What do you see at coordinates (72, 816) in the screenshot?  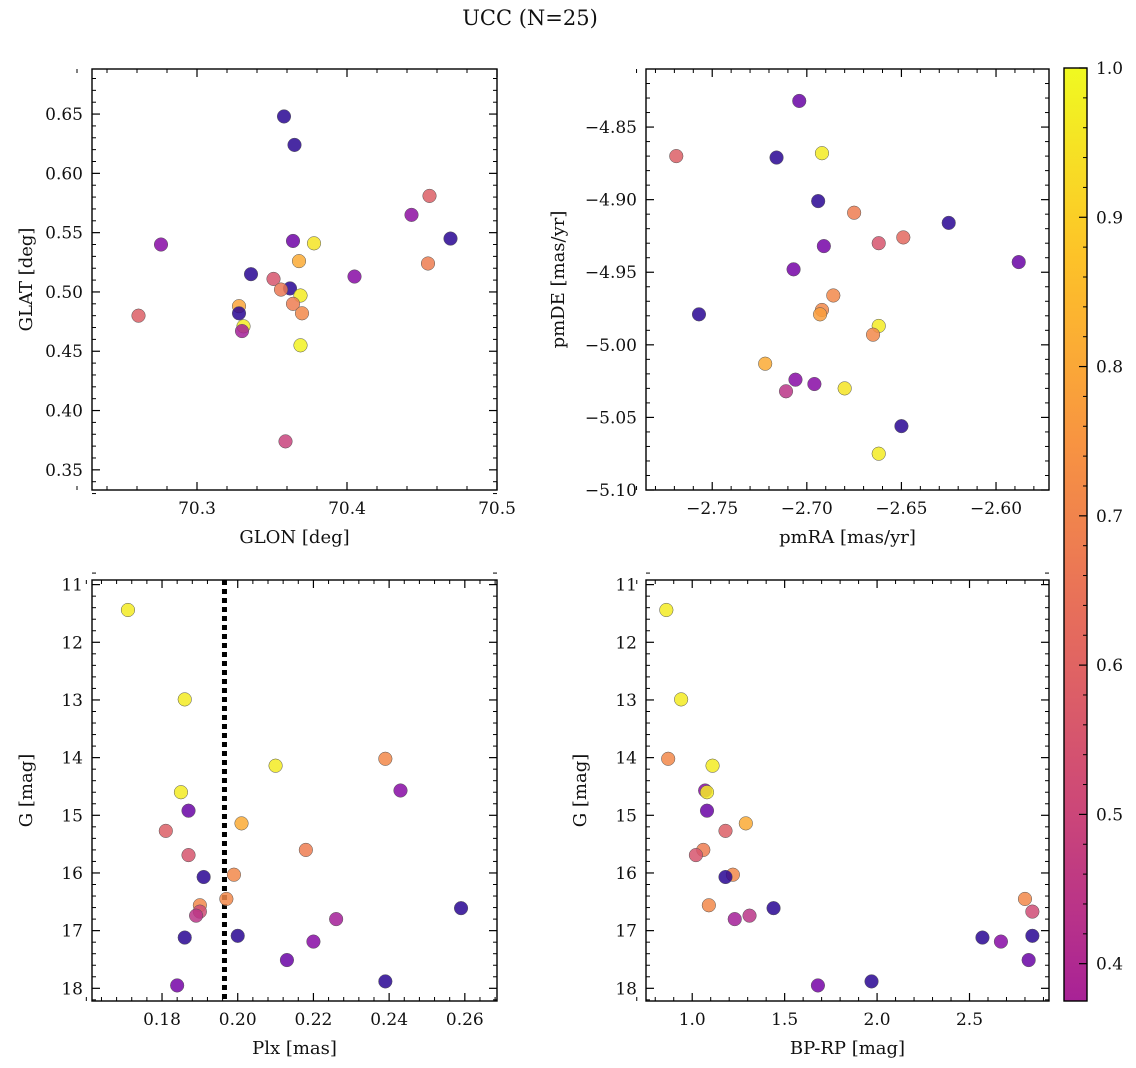 I see `y-tick-label: 15` at bounding box center [72, 816].